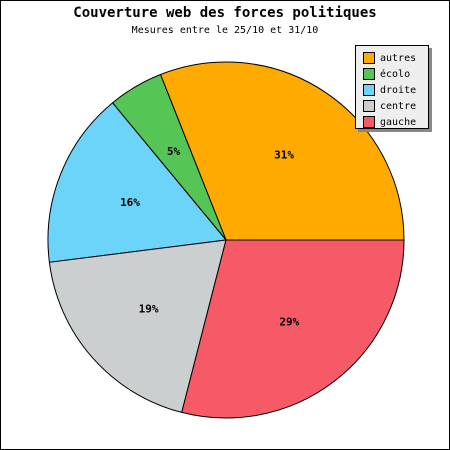 This screenshot has width=450, height=450. I want to click on slice-label-0: 31%, so click(284, 155).